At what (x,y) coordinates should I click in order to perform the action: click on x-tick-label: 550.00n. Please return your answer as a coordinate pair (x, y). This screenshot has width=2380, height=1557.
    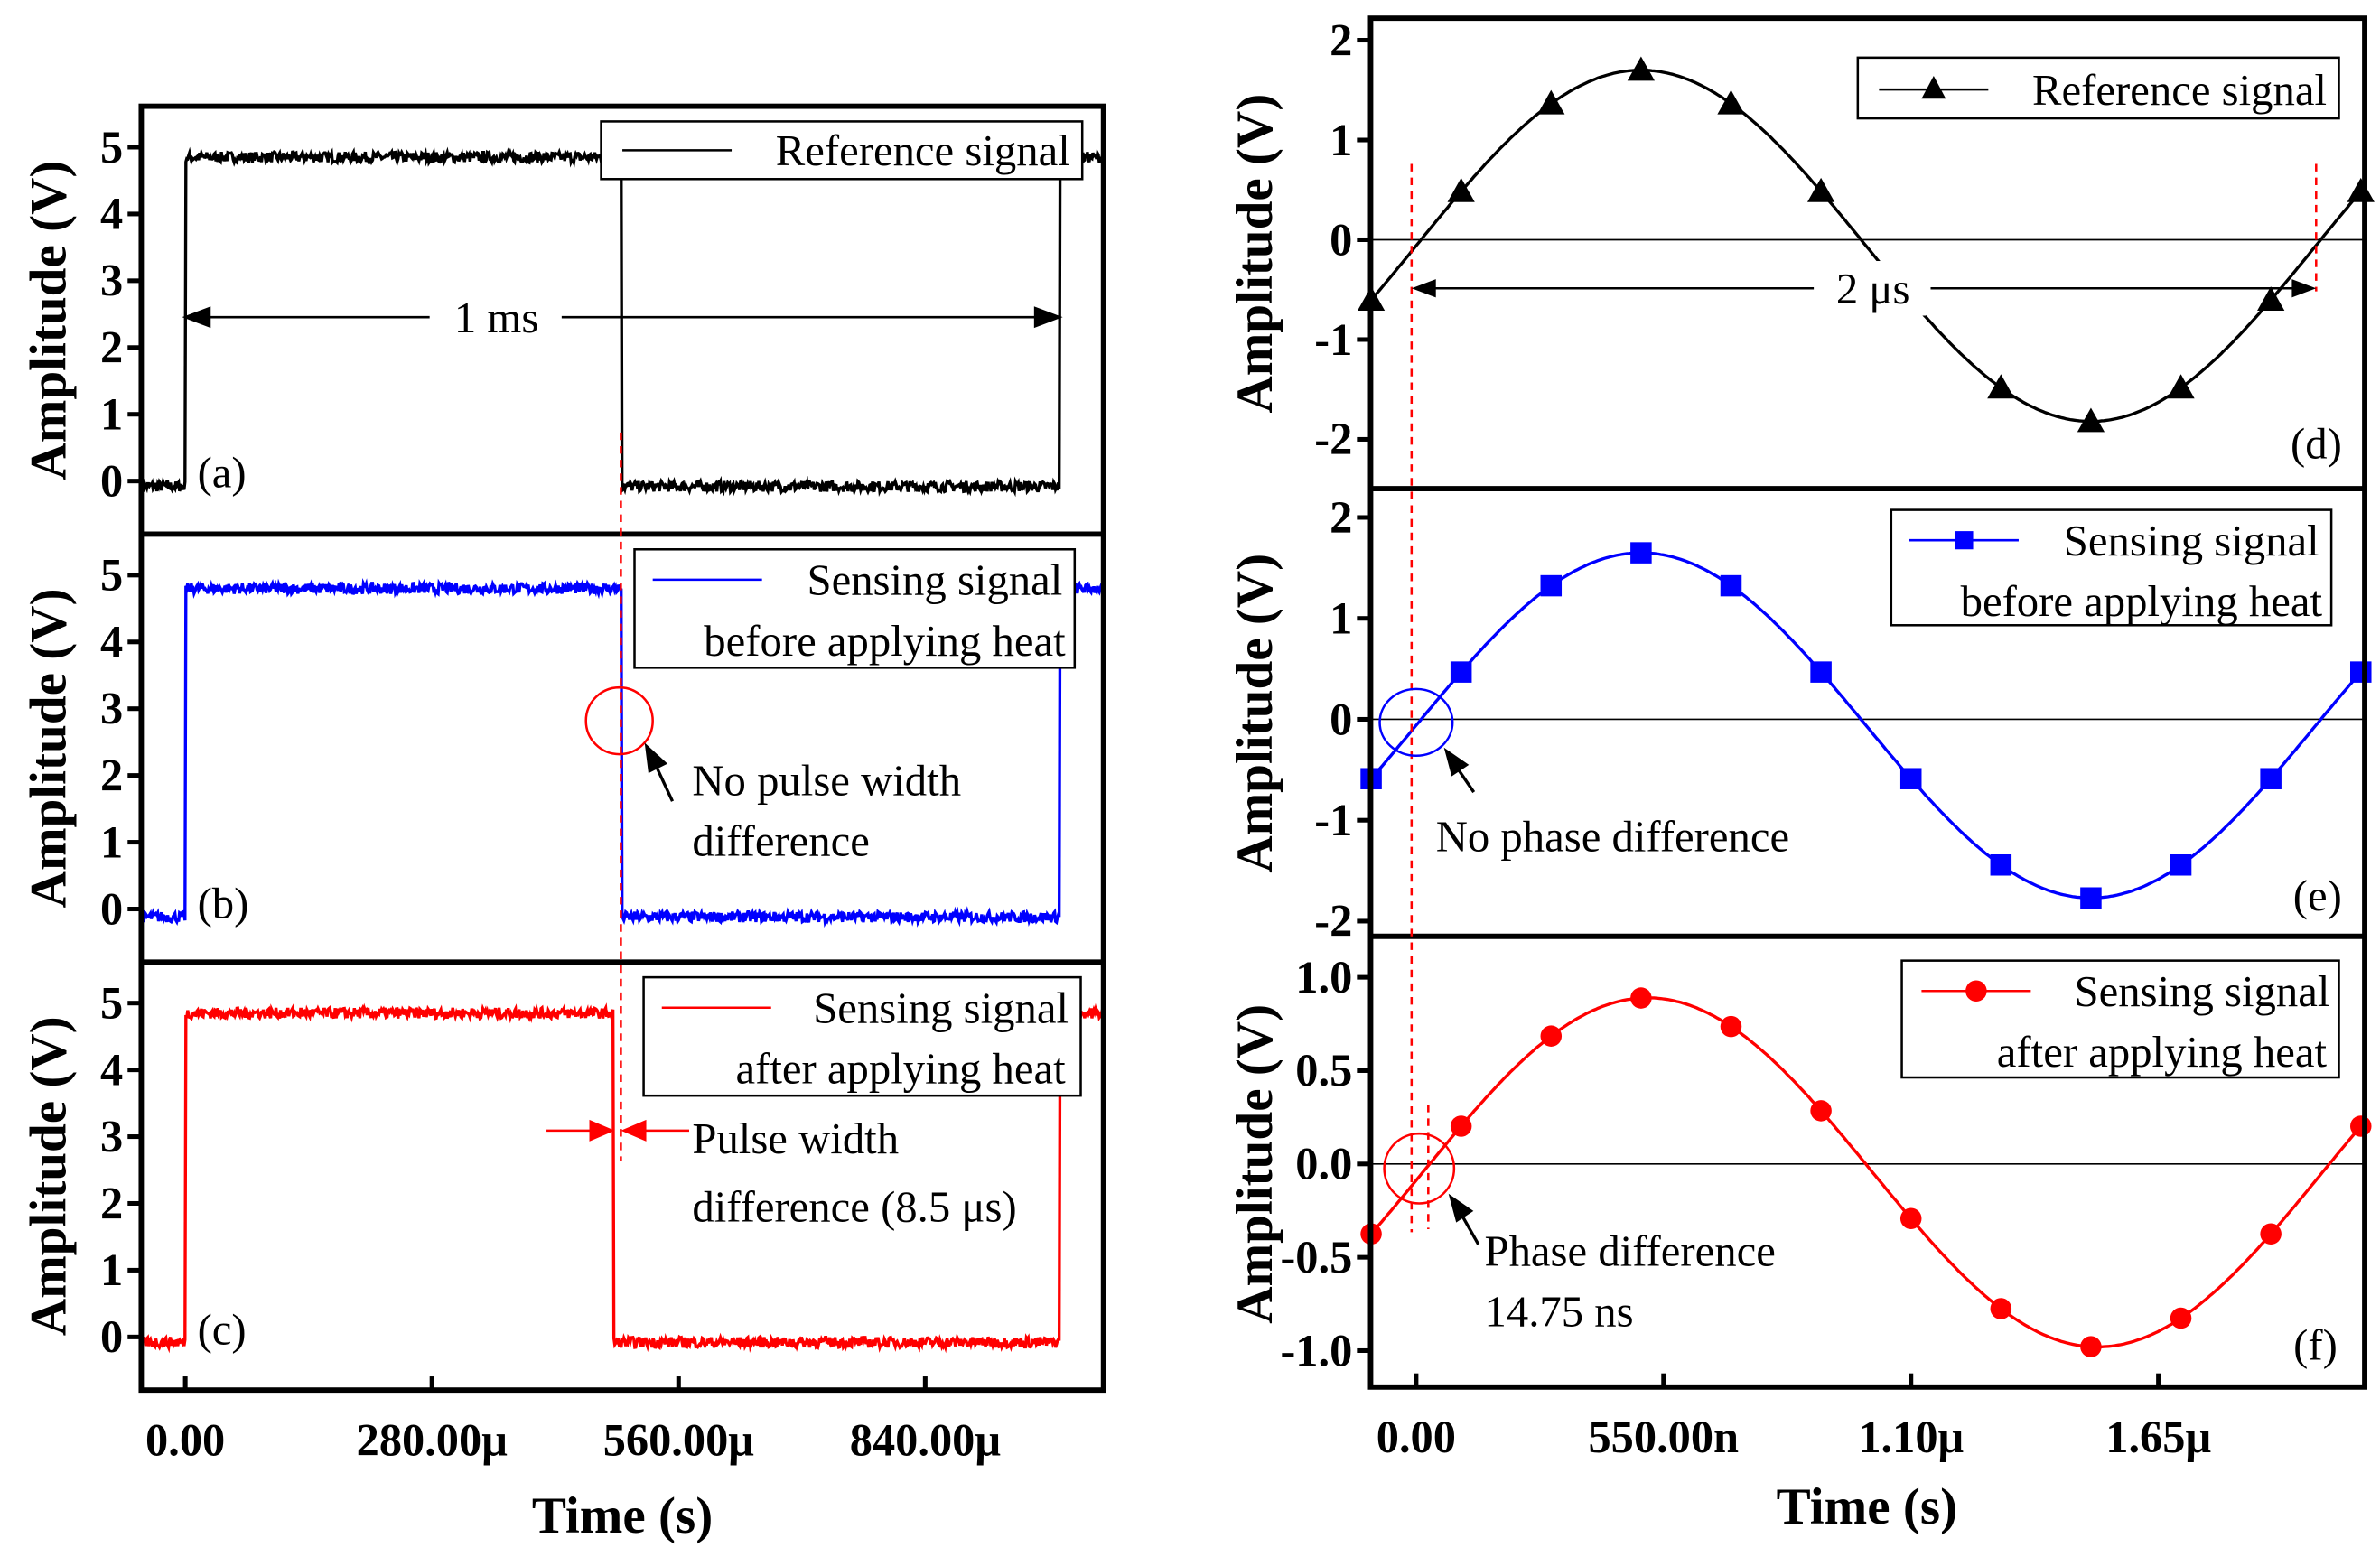
    Looking at the image, I should click on (1663, 1437).